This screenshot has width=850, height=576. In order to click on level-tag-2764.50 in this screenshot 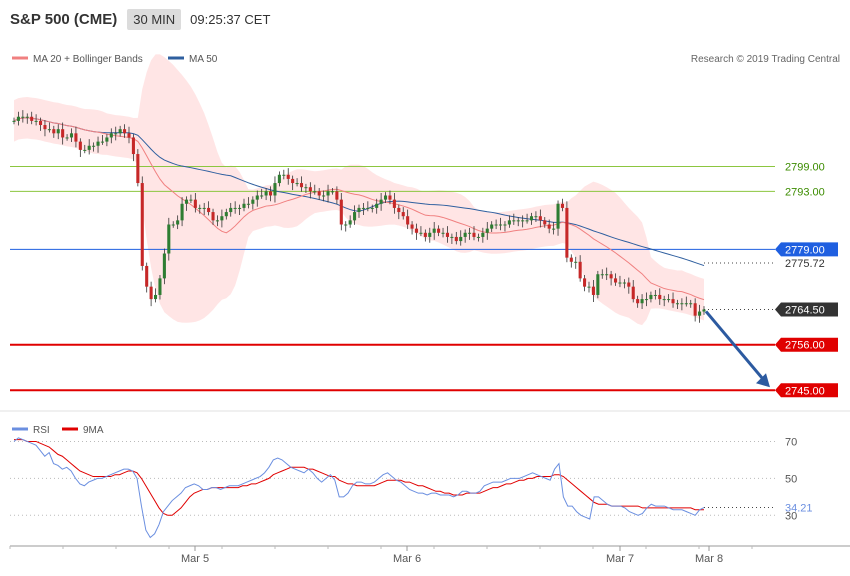, I will do `click(806, 309)`.